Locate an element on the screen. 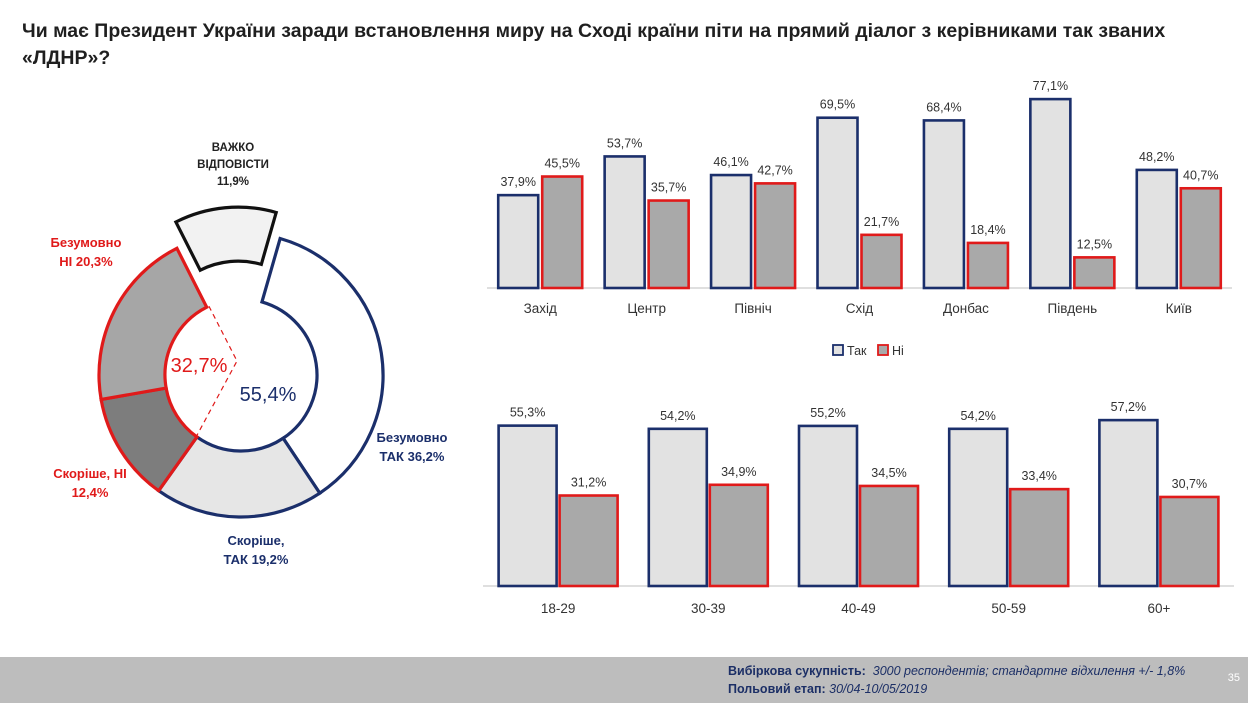 The width and height of the screenshot is (1248, 703). data-label: 30,7% is located at coordinates (1189, 484).